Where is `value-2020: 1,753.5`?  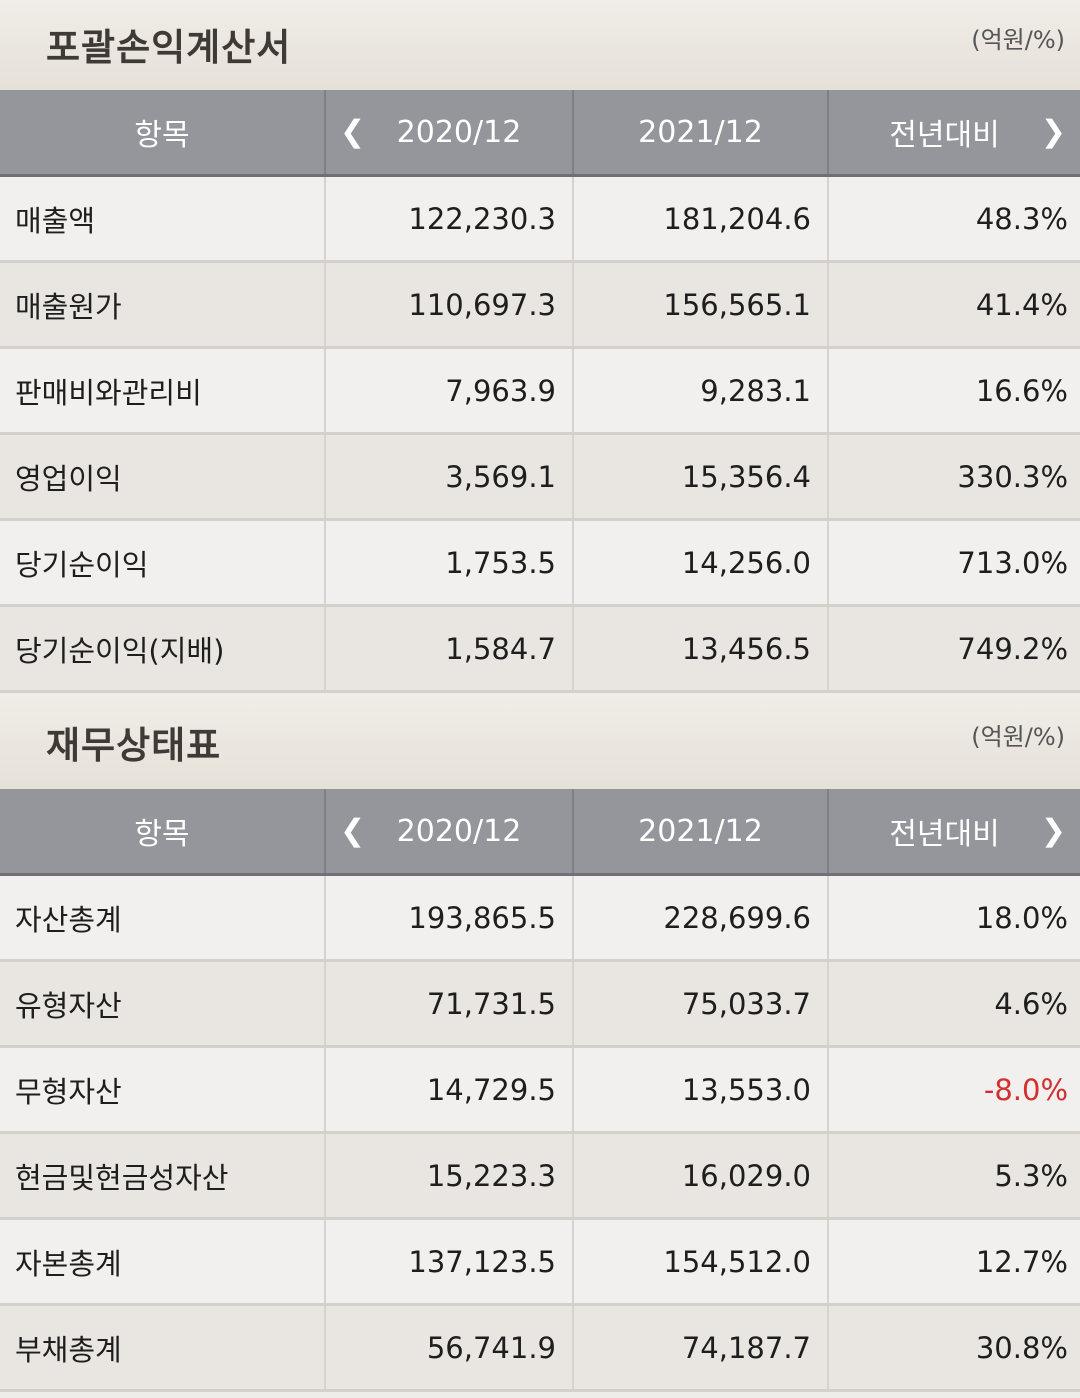
value-2020: 1,753.5 is located at coordinates (449, 563).